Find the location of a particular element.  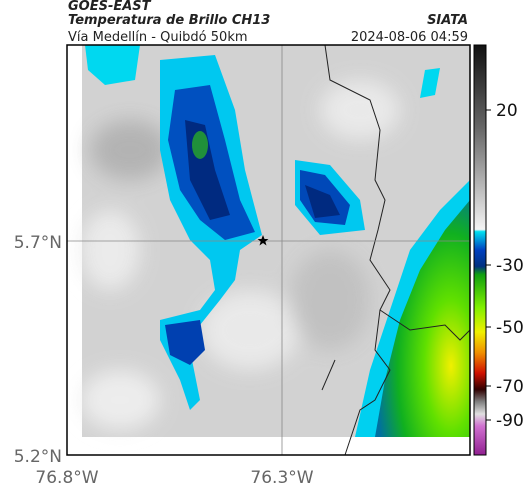

colorbar-tick-label: -70 is located at coordinates (510, 387).